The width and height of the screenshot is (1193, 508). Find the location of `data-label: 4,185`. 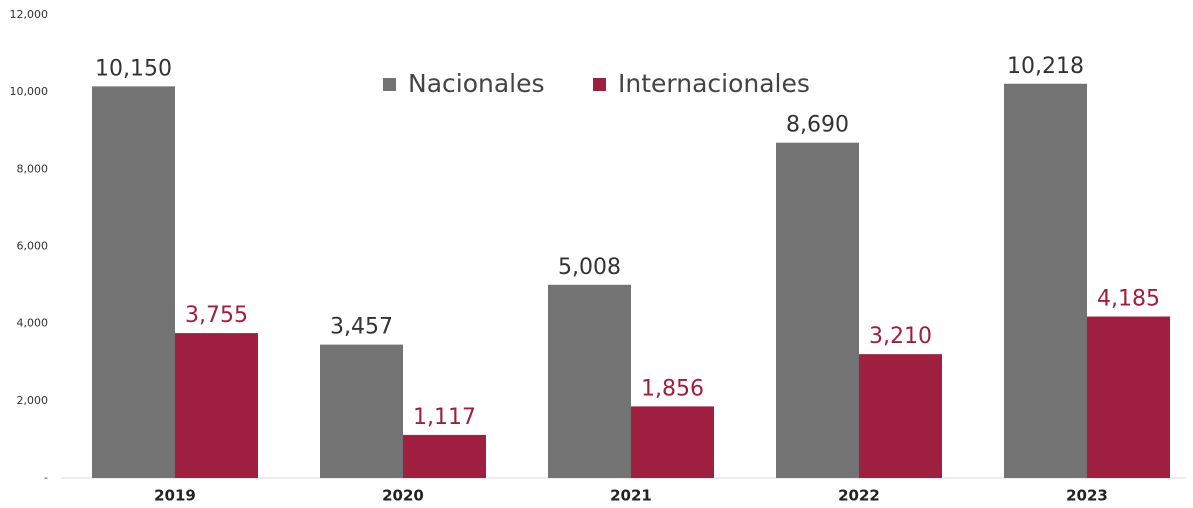

data-label: 4,185 is located at coordinates (1128, 299).